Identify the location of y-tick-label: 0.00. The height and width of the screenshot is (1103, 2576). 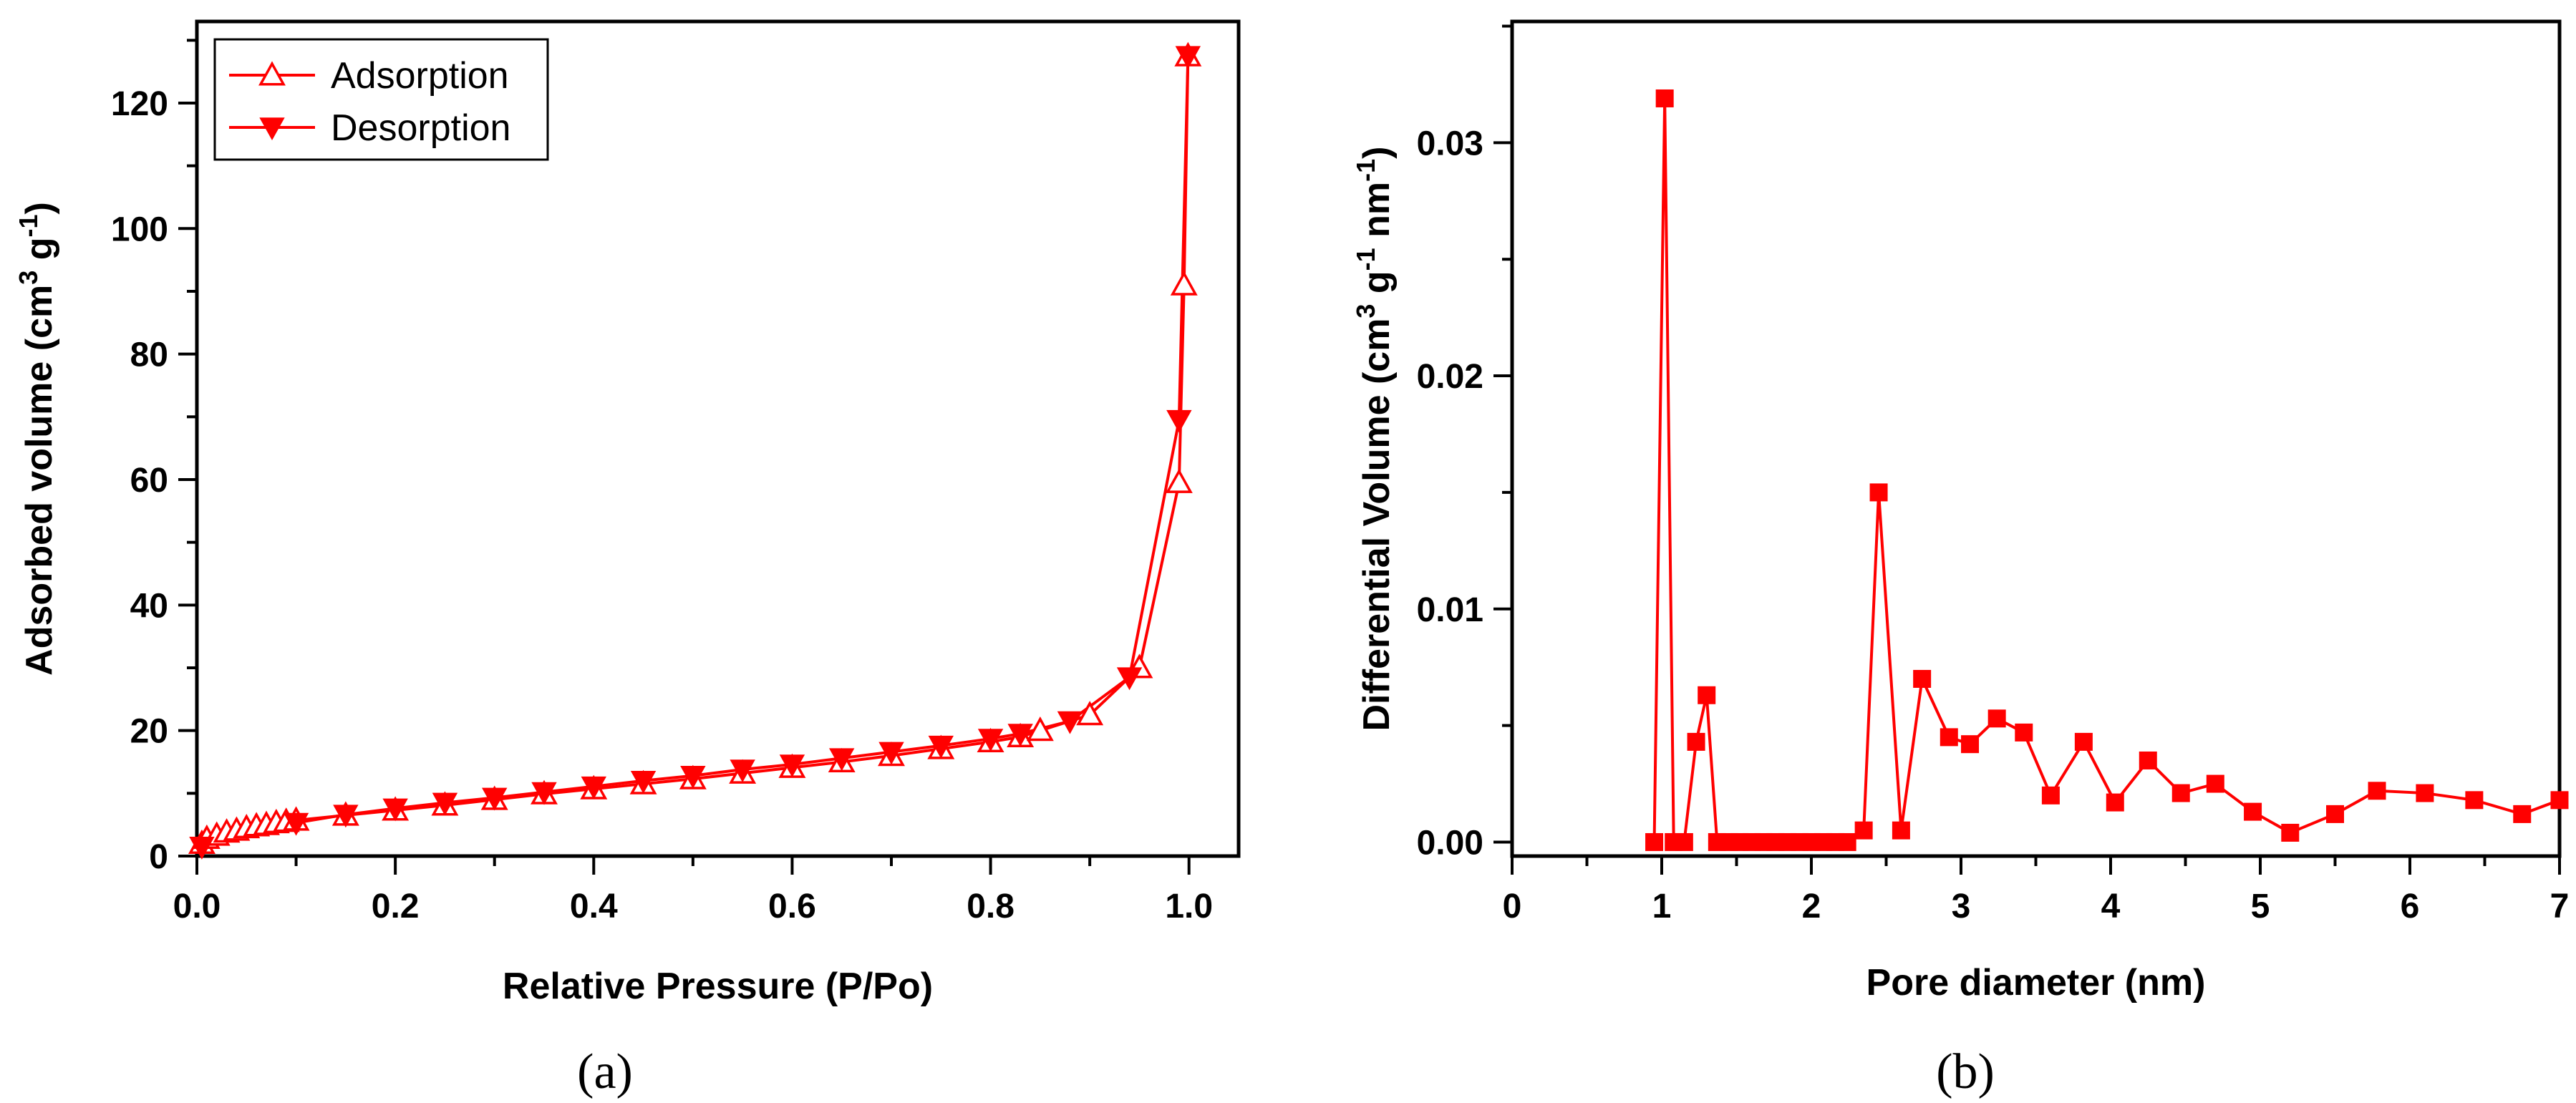
(1450, 843).